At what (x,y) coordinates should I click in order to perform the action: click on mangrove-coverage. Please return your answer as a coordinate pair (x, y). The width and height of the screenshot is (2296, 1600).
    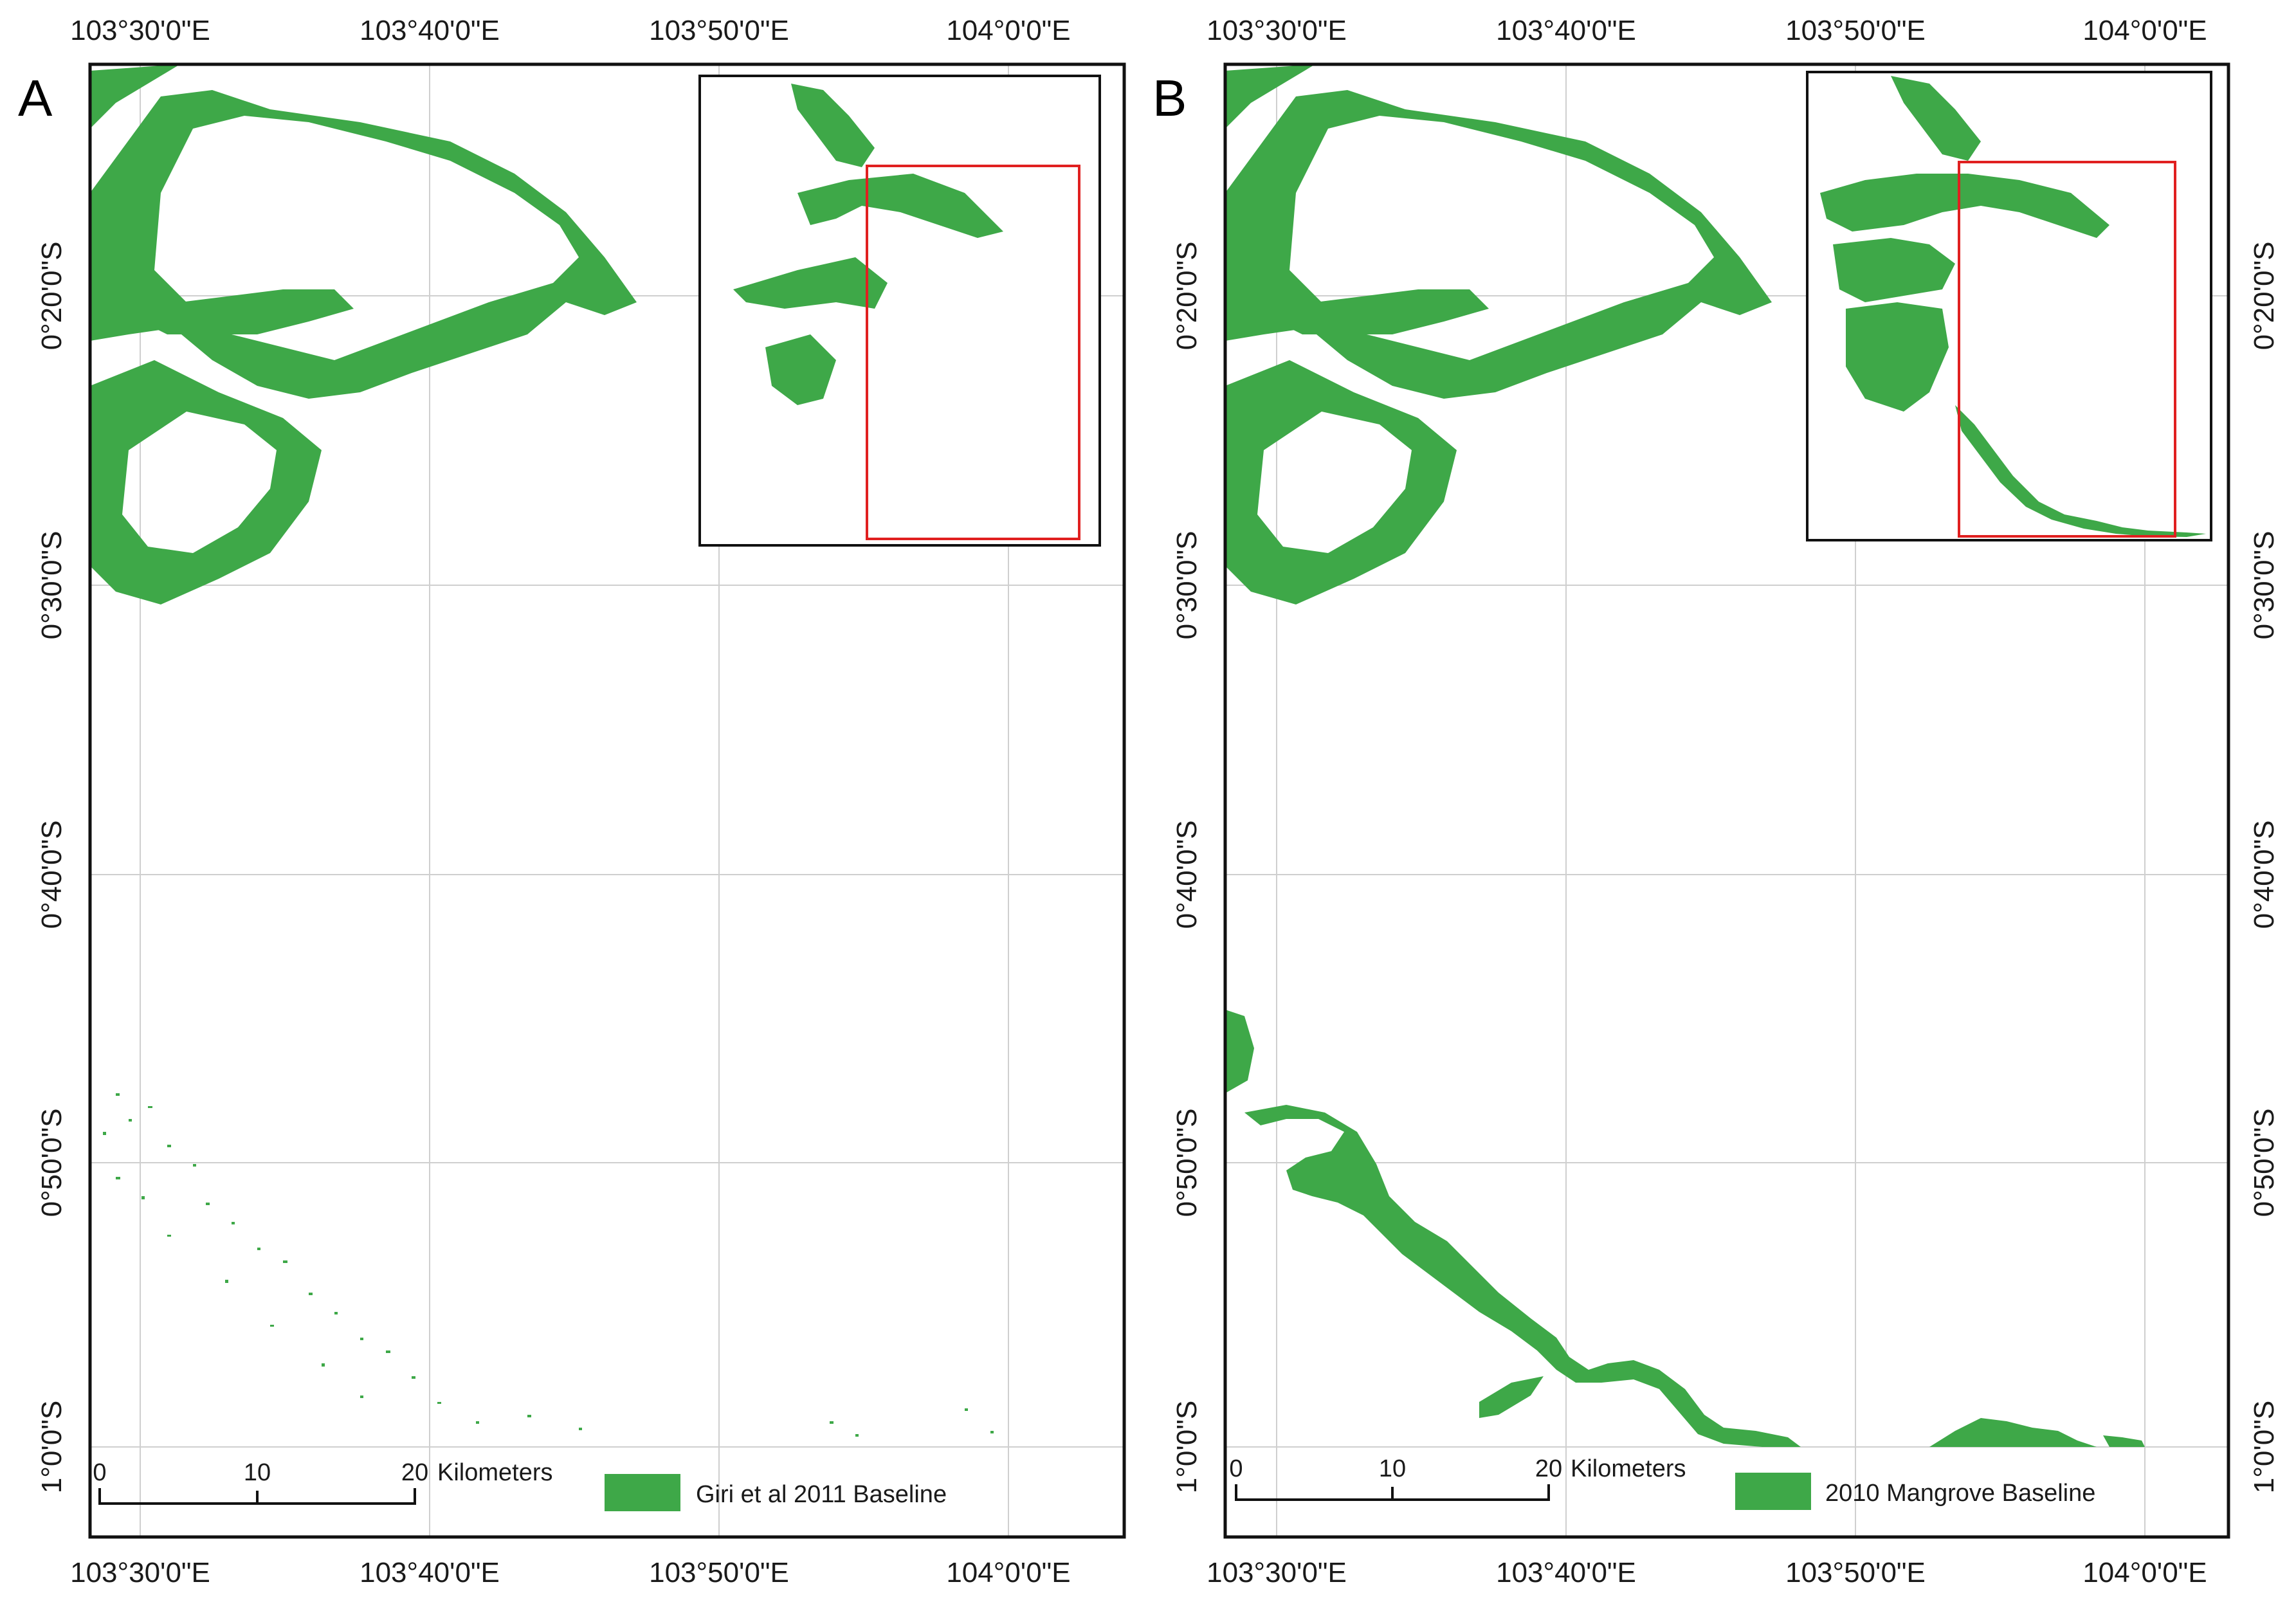
    Looking at the image, I should click on (364, 334).